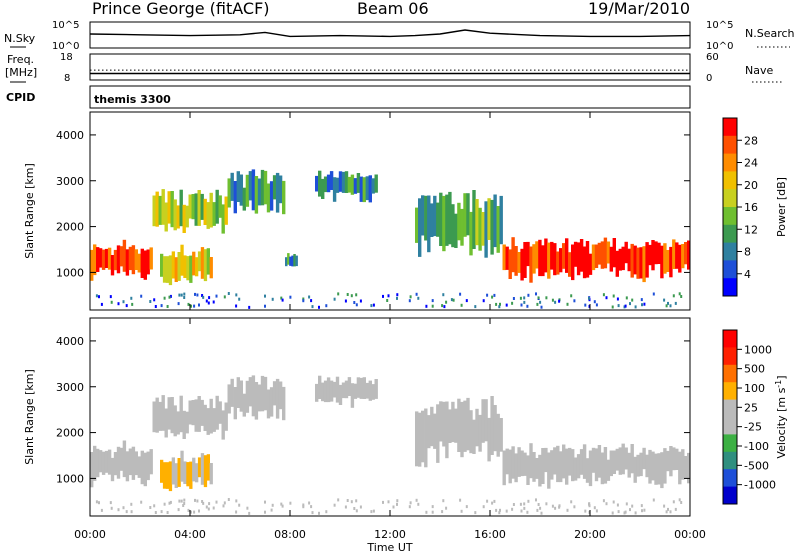 The height and width of the screenshot is (554, 800). What do you see at coordinates (389, 547) in the screenshot?
I see `x-axis-label: Time UT` at bounding box center [389, 547].